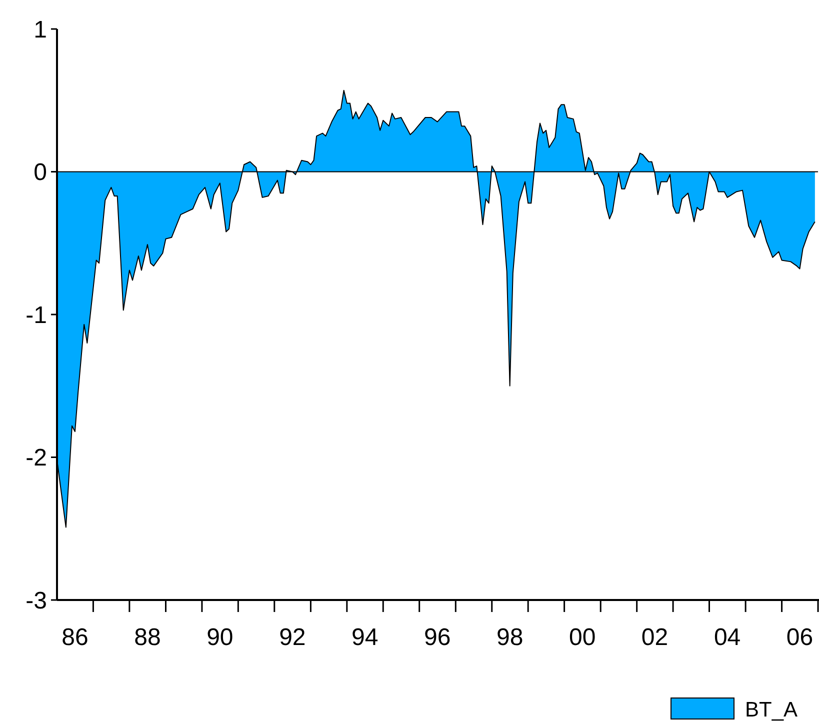  Describe the element at coordinates (75, 637) in the screenshot. I see `x-tick-label: 86` at that location.